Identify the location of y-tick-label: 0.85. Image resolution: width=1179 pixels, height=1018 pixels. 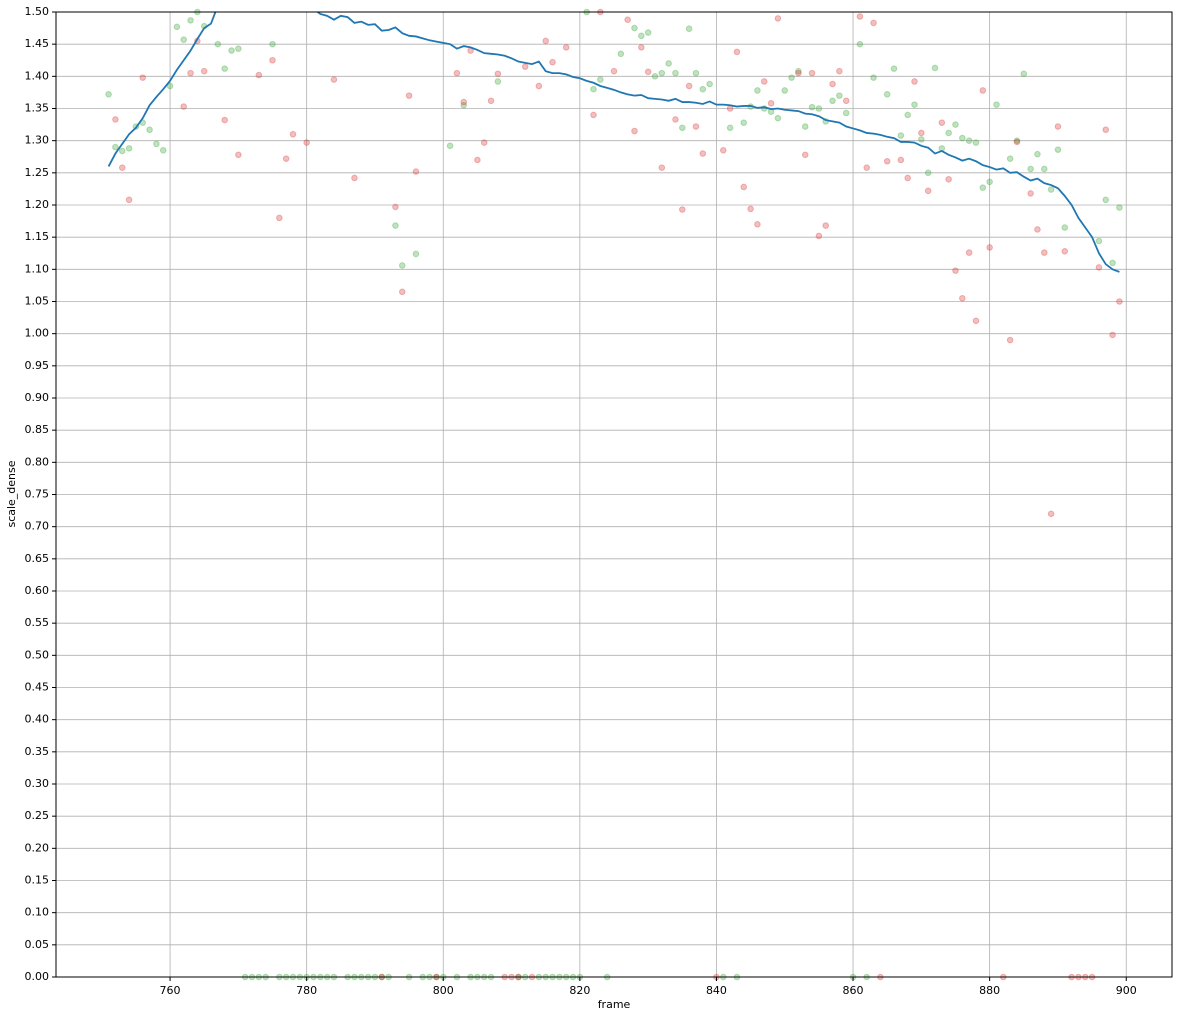
(37, 429).